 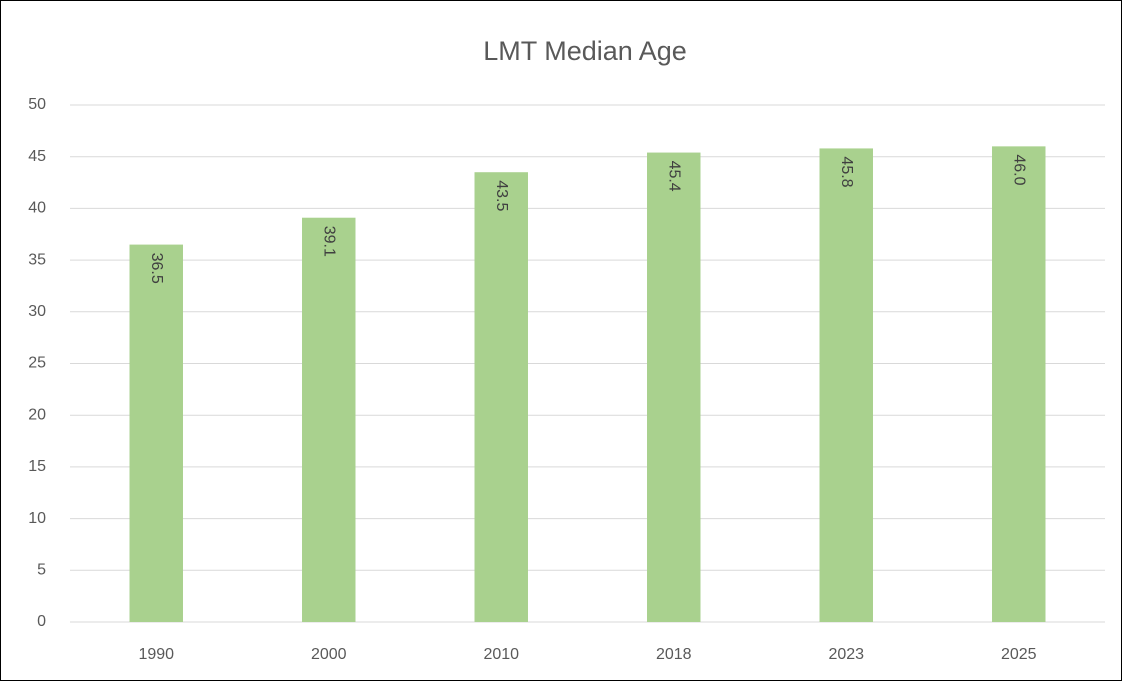 What do you see at coordinates (37, 311) in the screenshot?
I see `y-tick-label: 30` at bounding box center [37, 311].